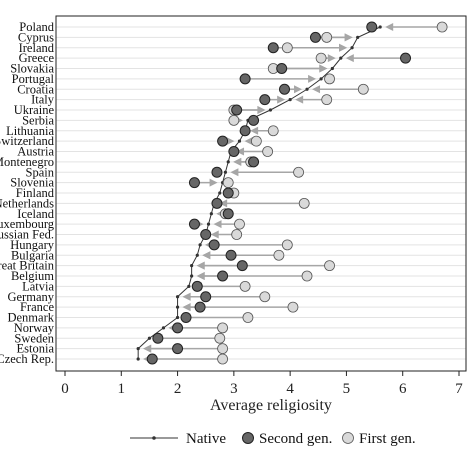 This screenshot has height=474, width=474. I want to click on legend-first-gen-marker, so click(348, 438).